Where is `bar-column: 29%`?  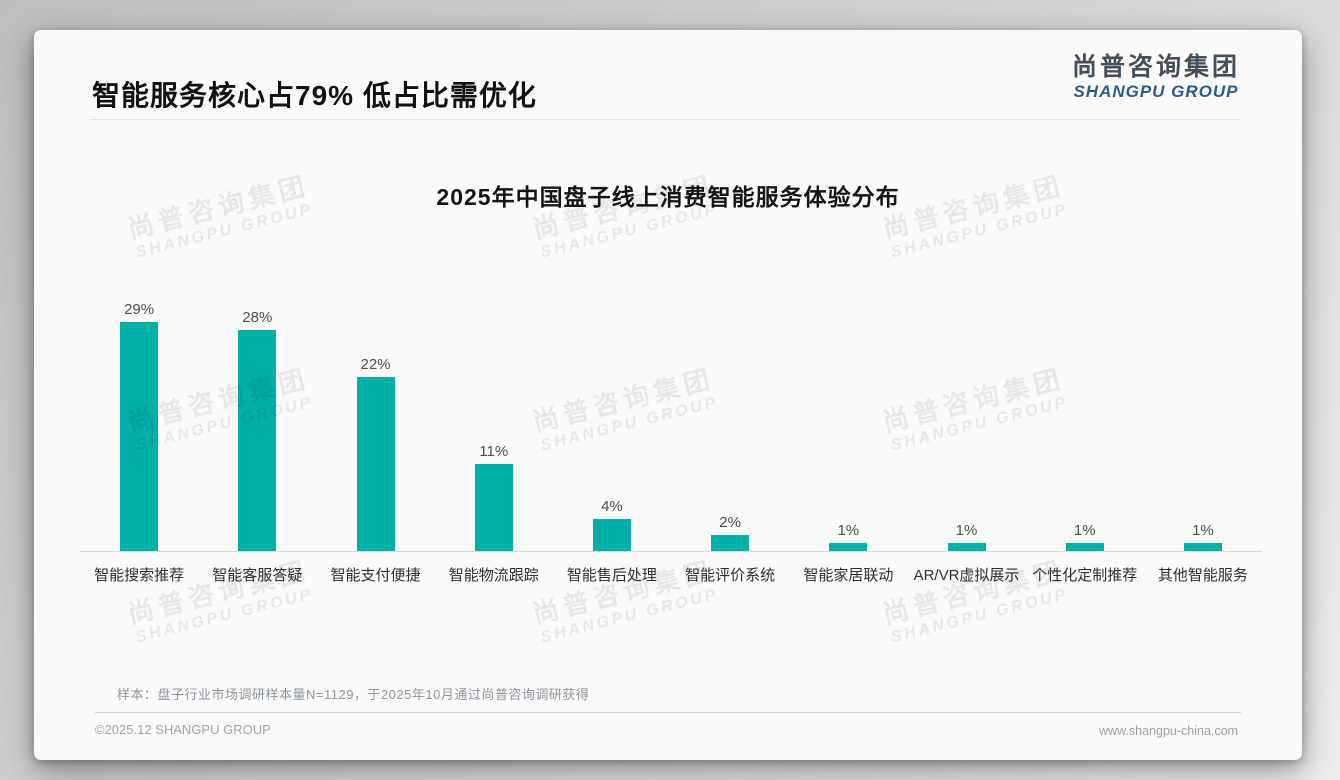 bar-column: 29% is located at coordinates (139, 421).